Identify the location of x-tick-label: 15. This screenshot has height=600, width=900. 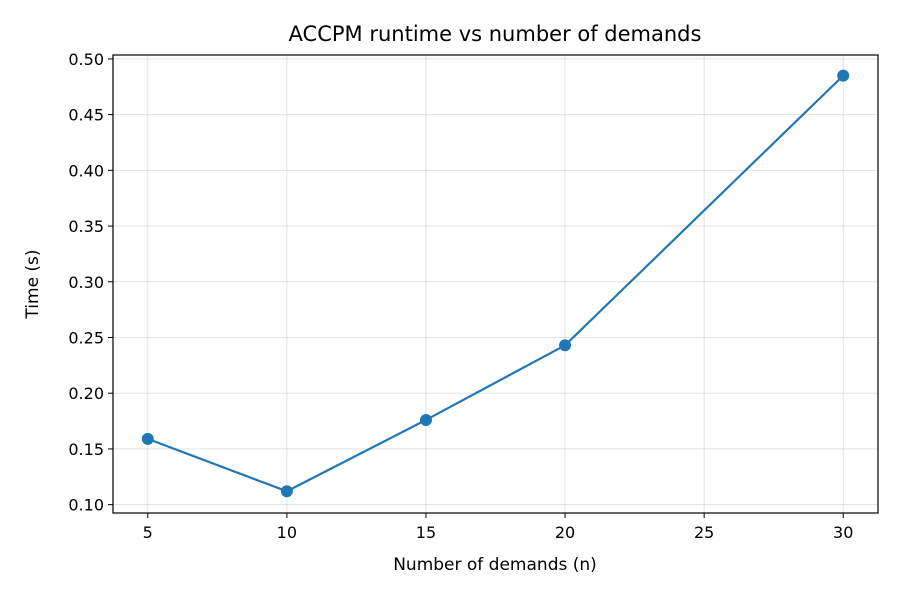
(426, 532).